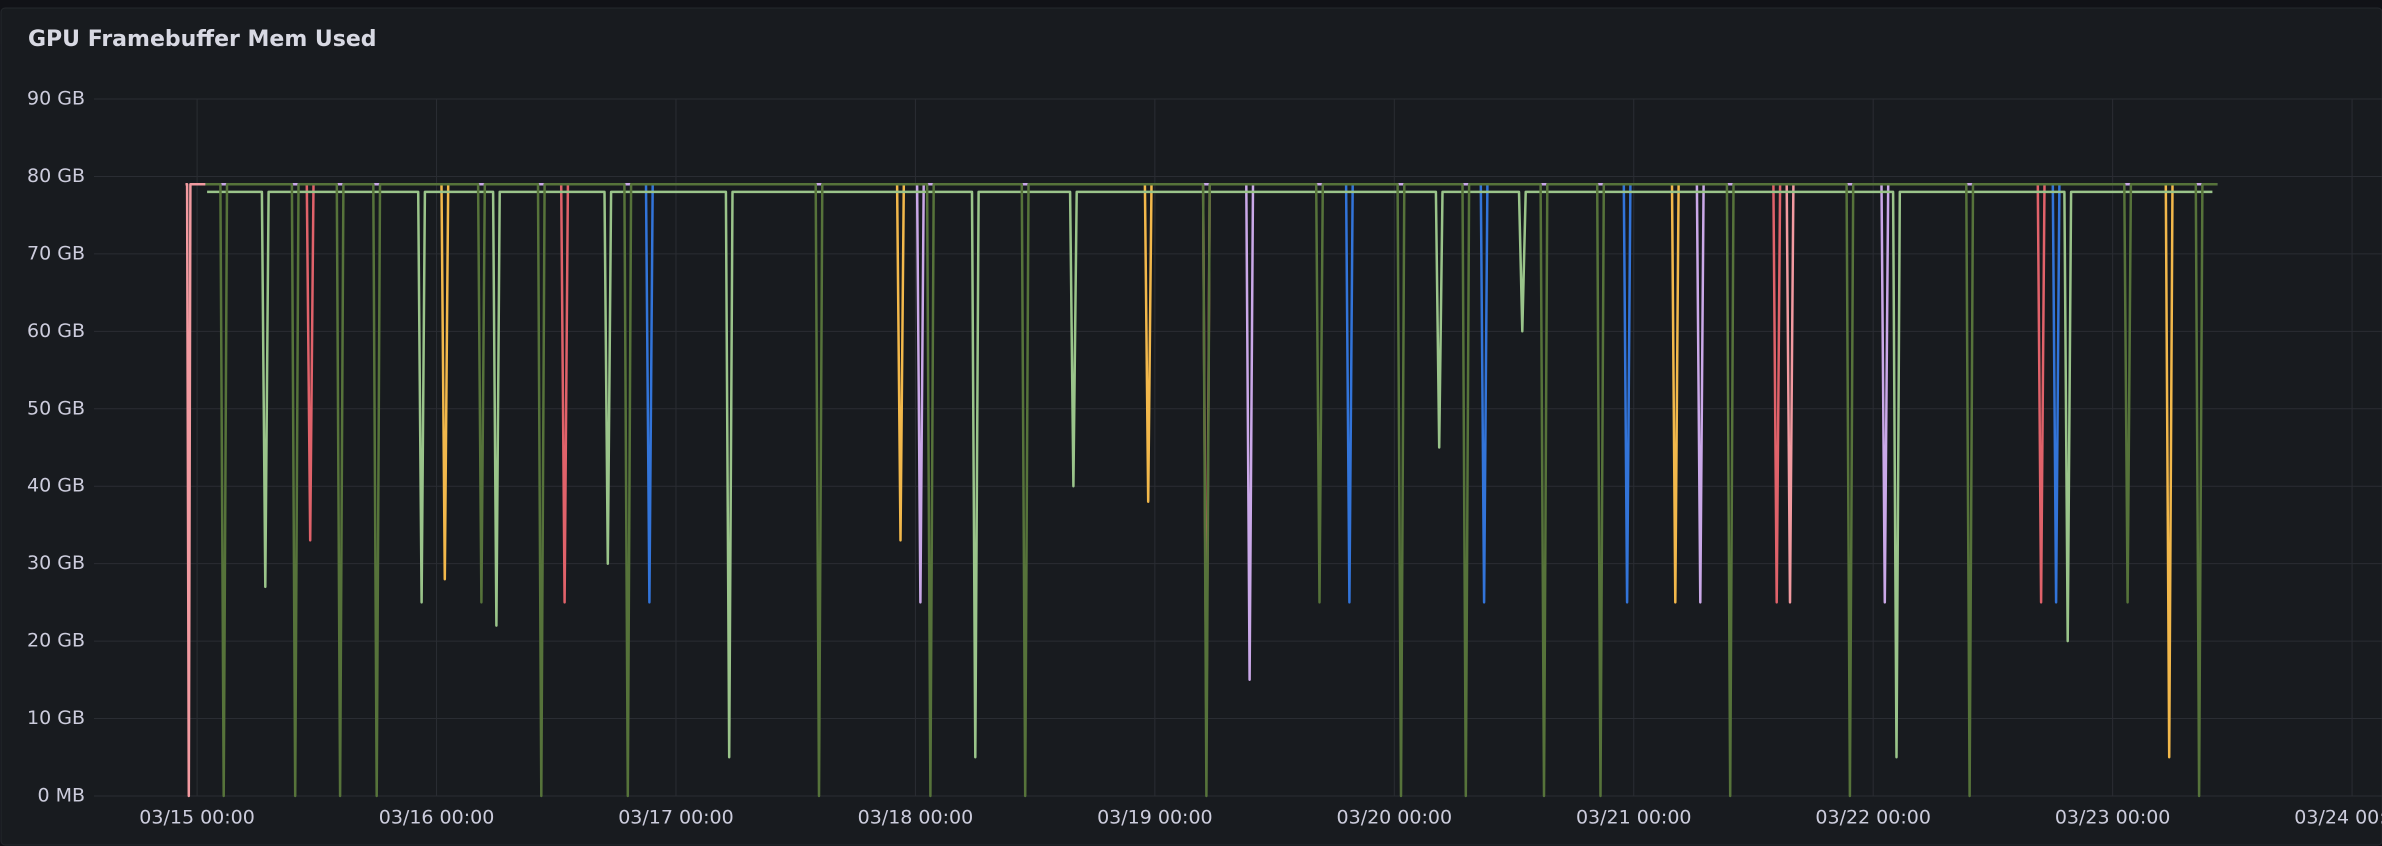 Image resolution: width=2382 pixels, height=846 pixels. What do you see at coordinates (56, 486) in the screenshot?
I see `y-tick-label: 40 GB` at bounding box center [56, 486].